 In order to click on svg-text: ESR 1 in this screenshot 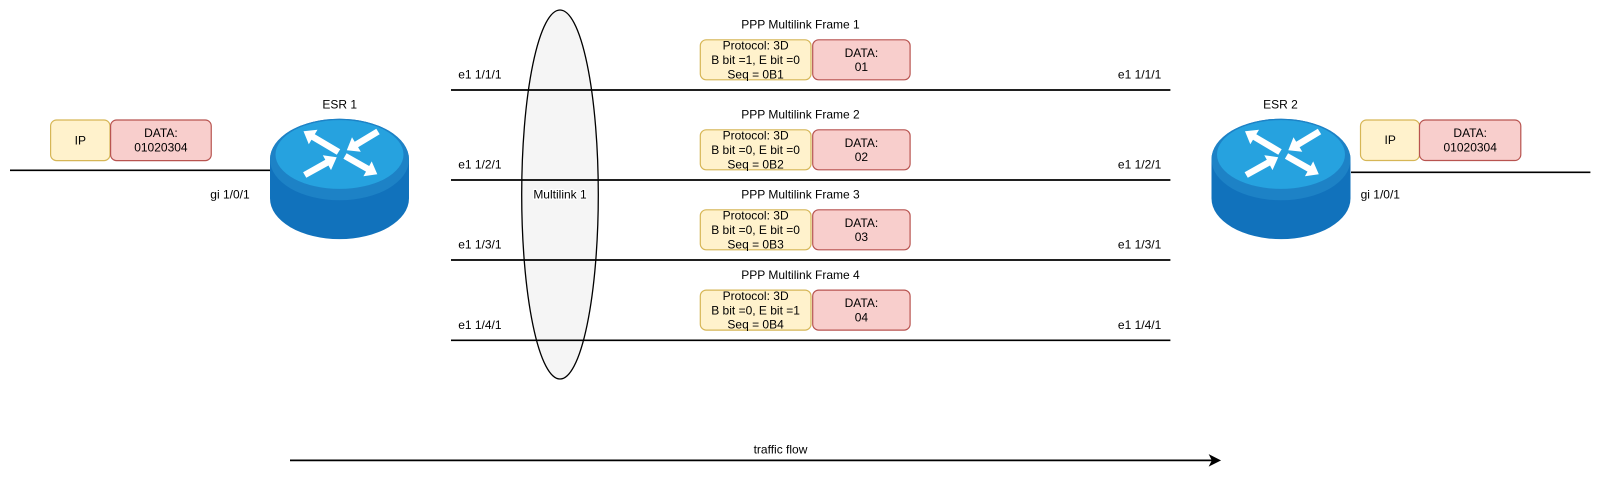, I will do `click(339, 105)`.